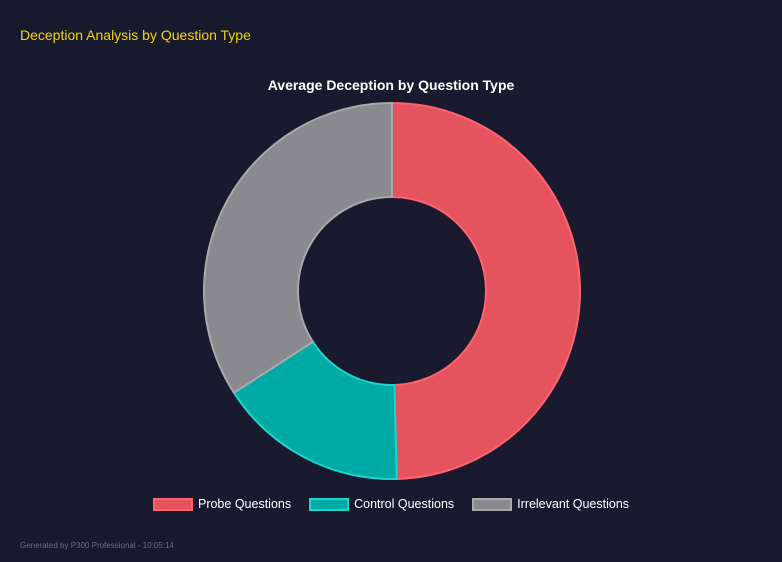 This screenshot has height=562, width=782. What do you see at coordinates (573, 504) in the screenshot?
I see `legend-label: Irrelevant Questions` at bounding box center [573, 504].